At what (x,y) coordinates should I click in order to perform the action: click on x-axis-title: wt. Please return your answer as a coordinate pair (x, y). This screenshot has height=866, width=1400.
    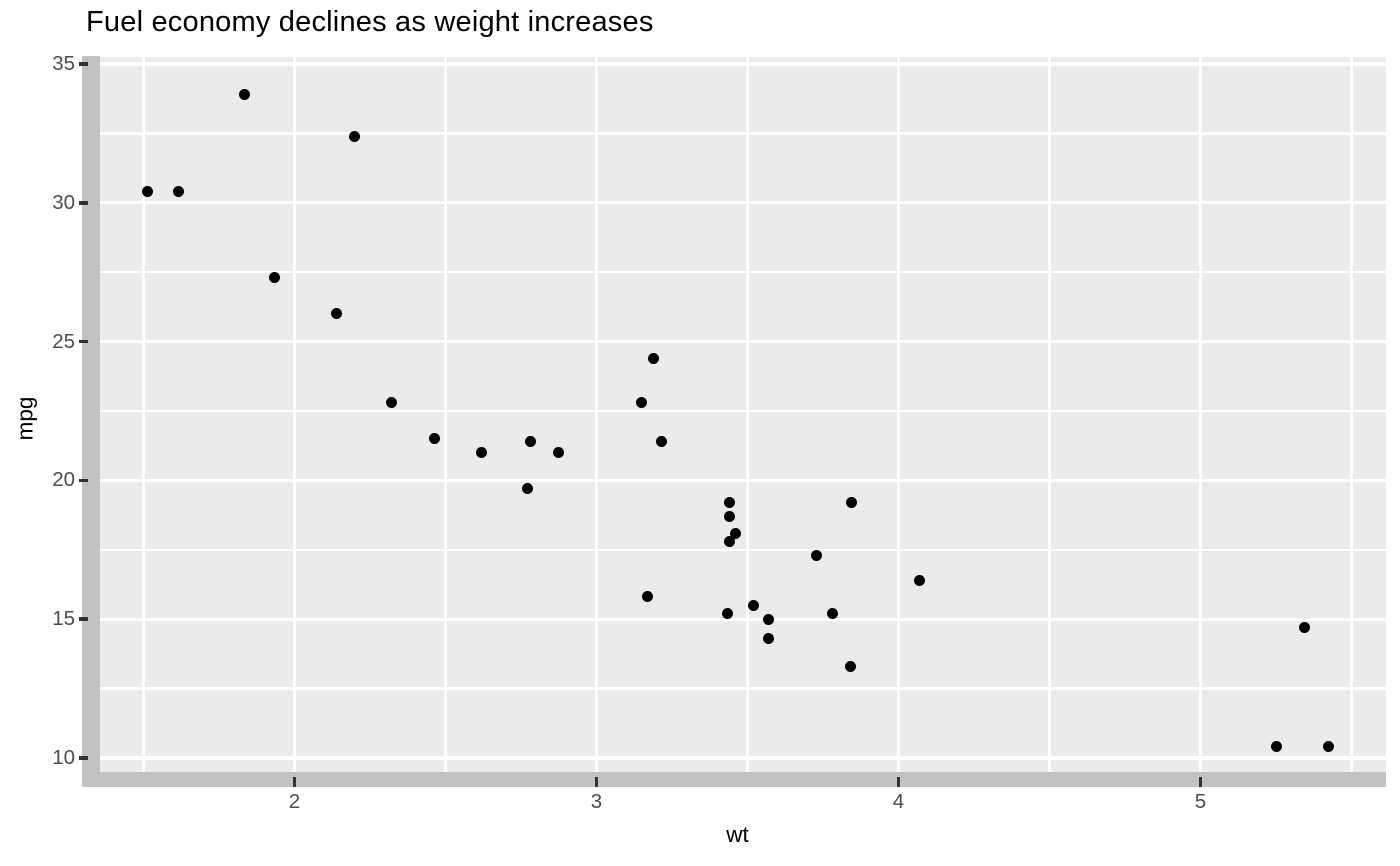
    Looking at the image, I should click on (737, 834).